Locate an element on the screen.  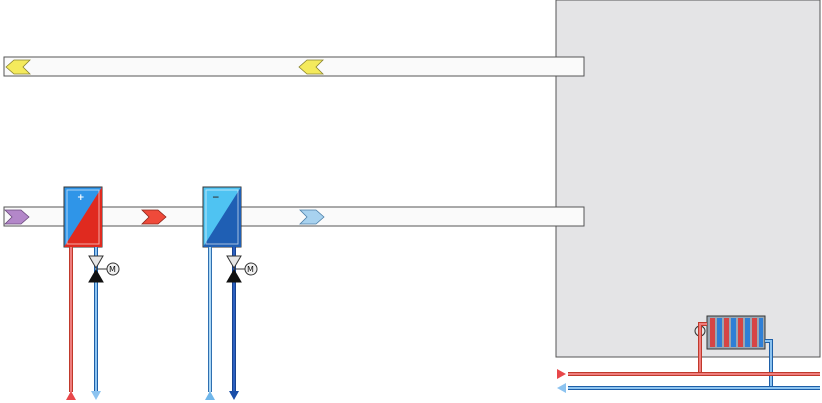
heated-airflow-arrow is located at coordinates (154, 217).